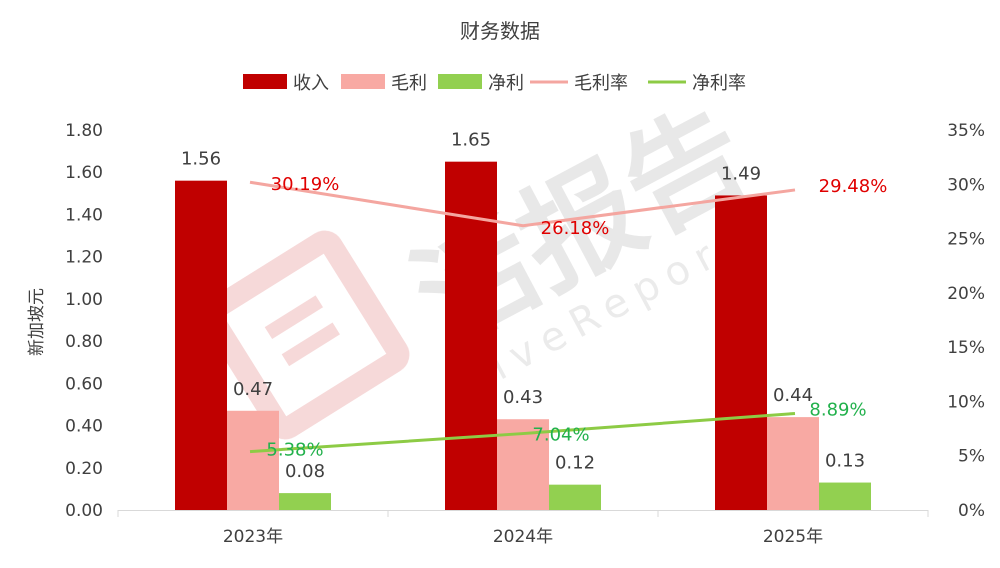  I want to click on x-axis: 2023年 2024年 2025年, so click(523, 528).